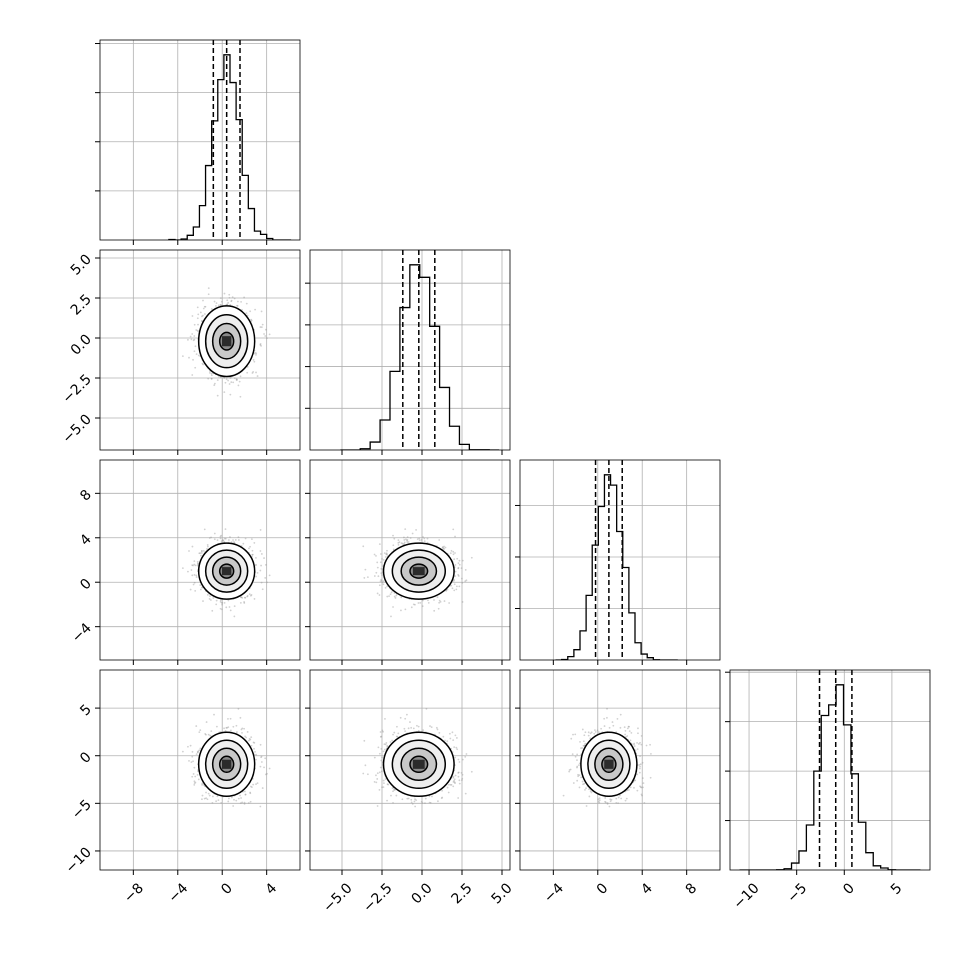 The image size is (970, 970). What do you see at coordinates (82, 810) in the screenshot?
I see `y-tick-label: −5` at bounding box center [82, 810].